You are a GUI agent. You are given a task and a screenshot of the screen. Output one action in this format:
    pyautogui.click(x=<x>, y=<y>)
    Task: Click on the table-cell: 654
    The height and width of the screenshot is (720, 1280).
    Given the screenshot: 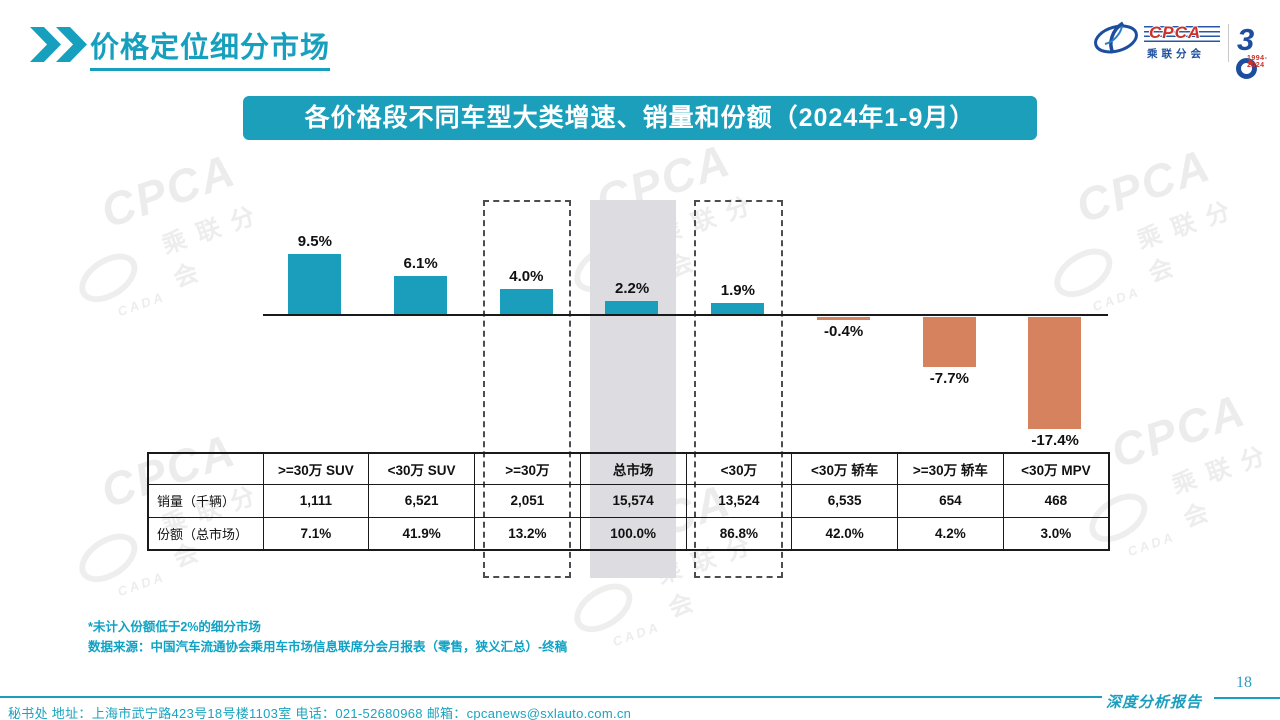 What is the action you would take?
    pyautogui.click(x=950, y=500)
    